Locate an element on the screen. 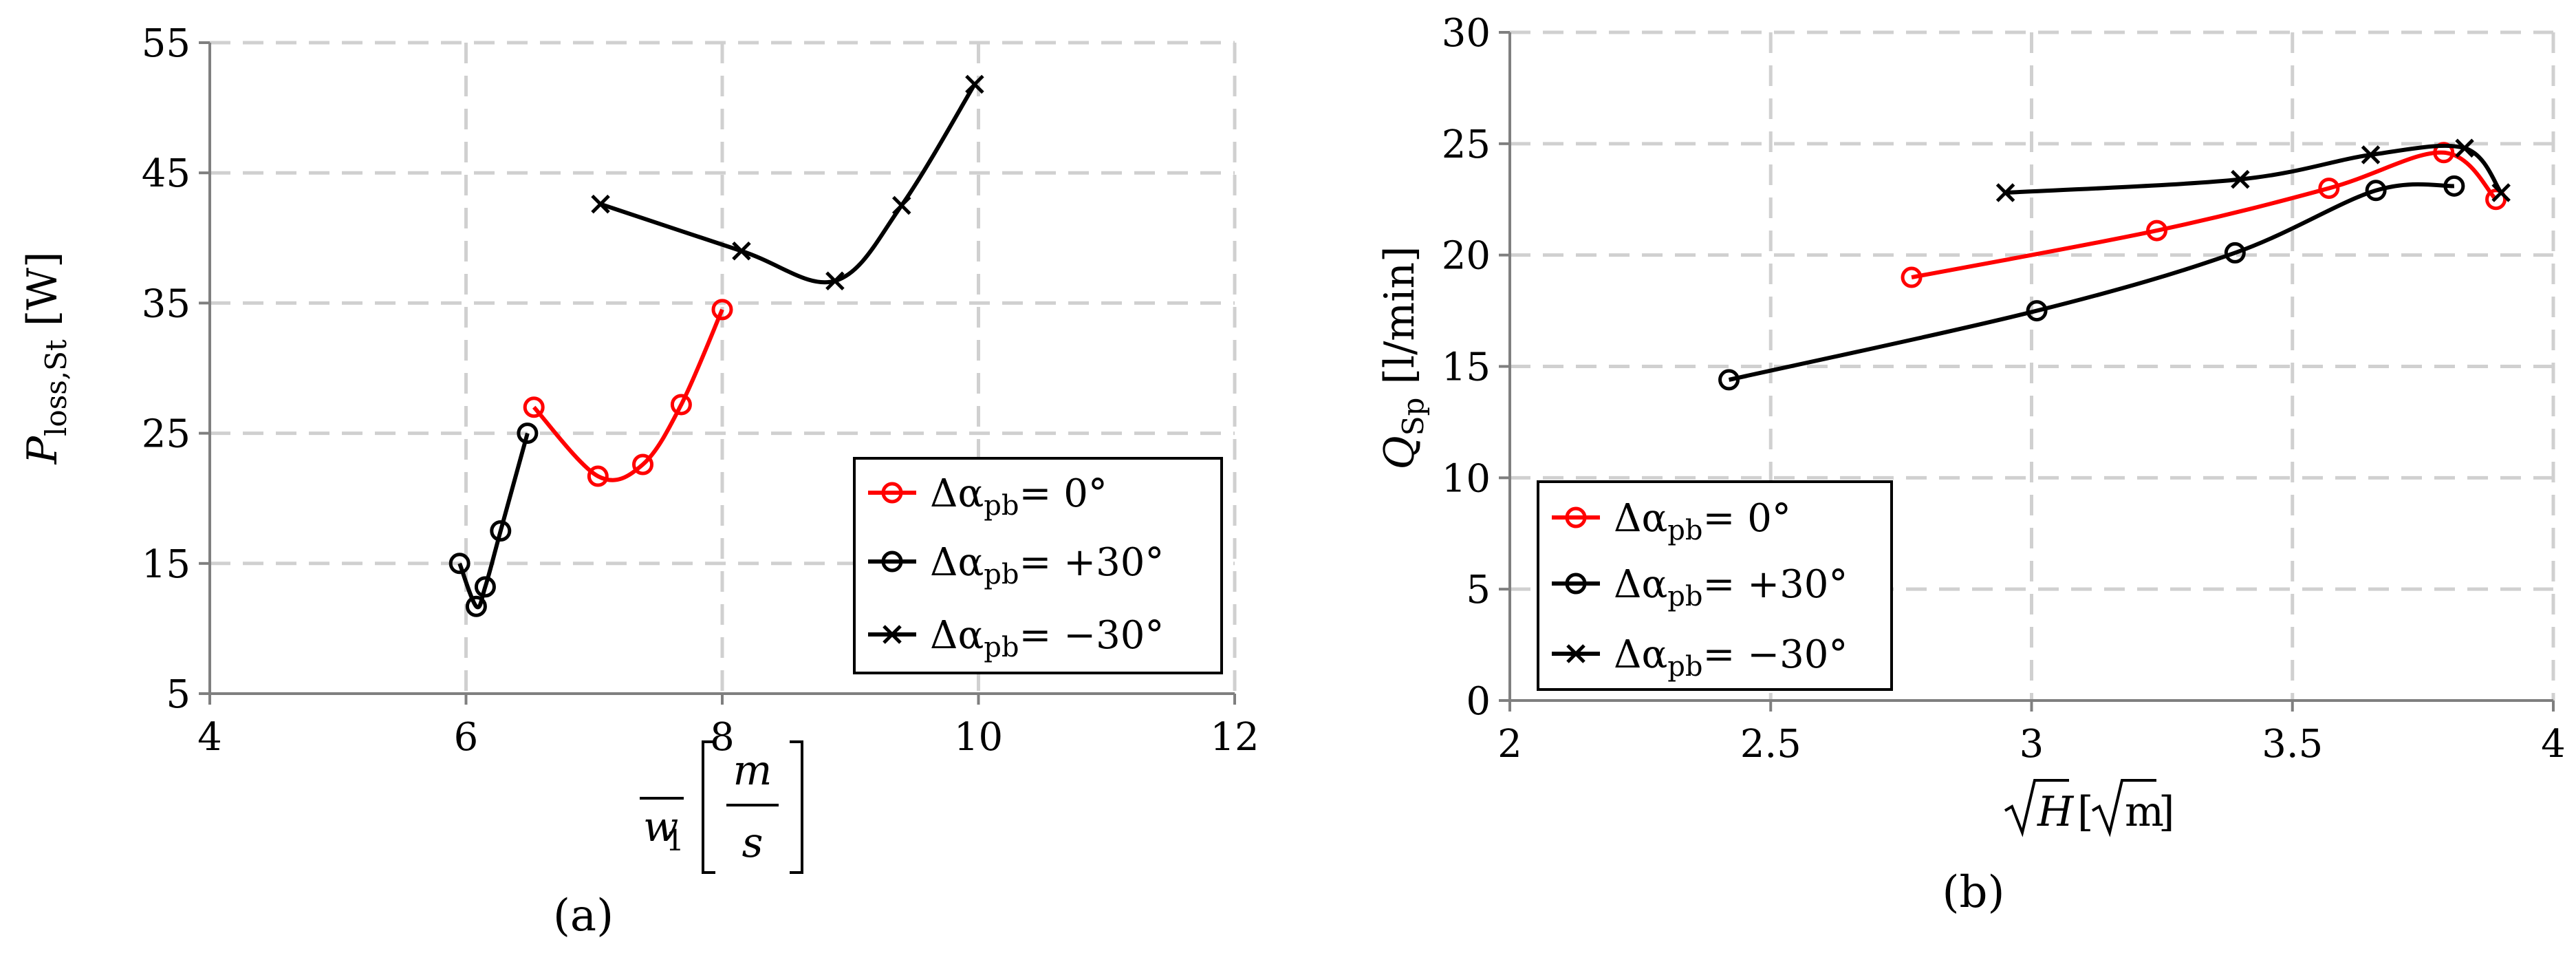  y-tick-label: 30 is located at coordinates (1466, 33).